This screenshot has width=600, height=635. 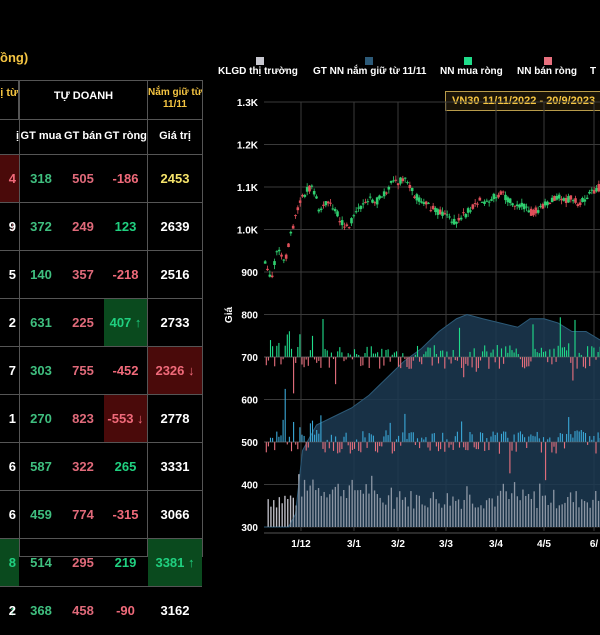 What do you see at coordinates (249, 401) in the screenshot?
I see `y-tick-label: 600` at bounding box center [249, 401].